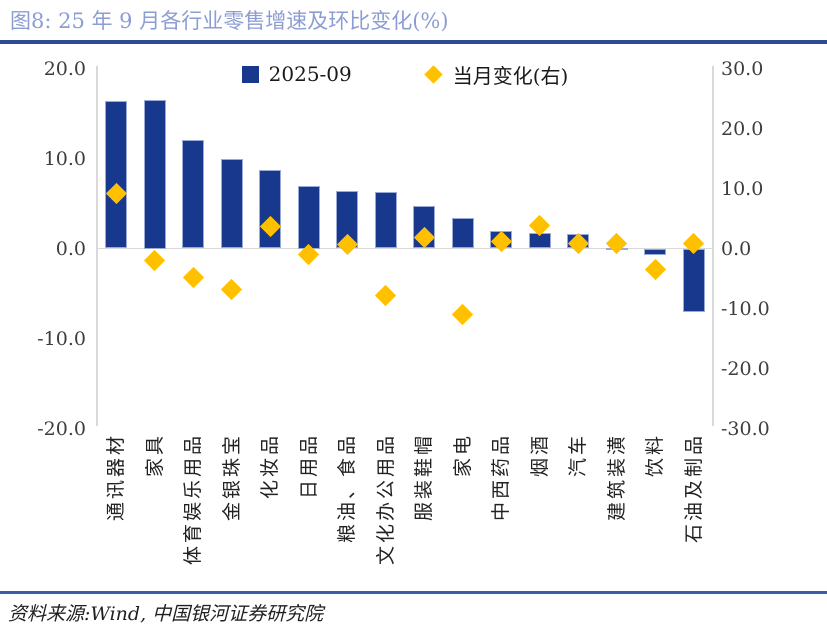  Describe the element at coordinates (385, 220) in the screenshot. I see `bar-文化办公用品` at that location.